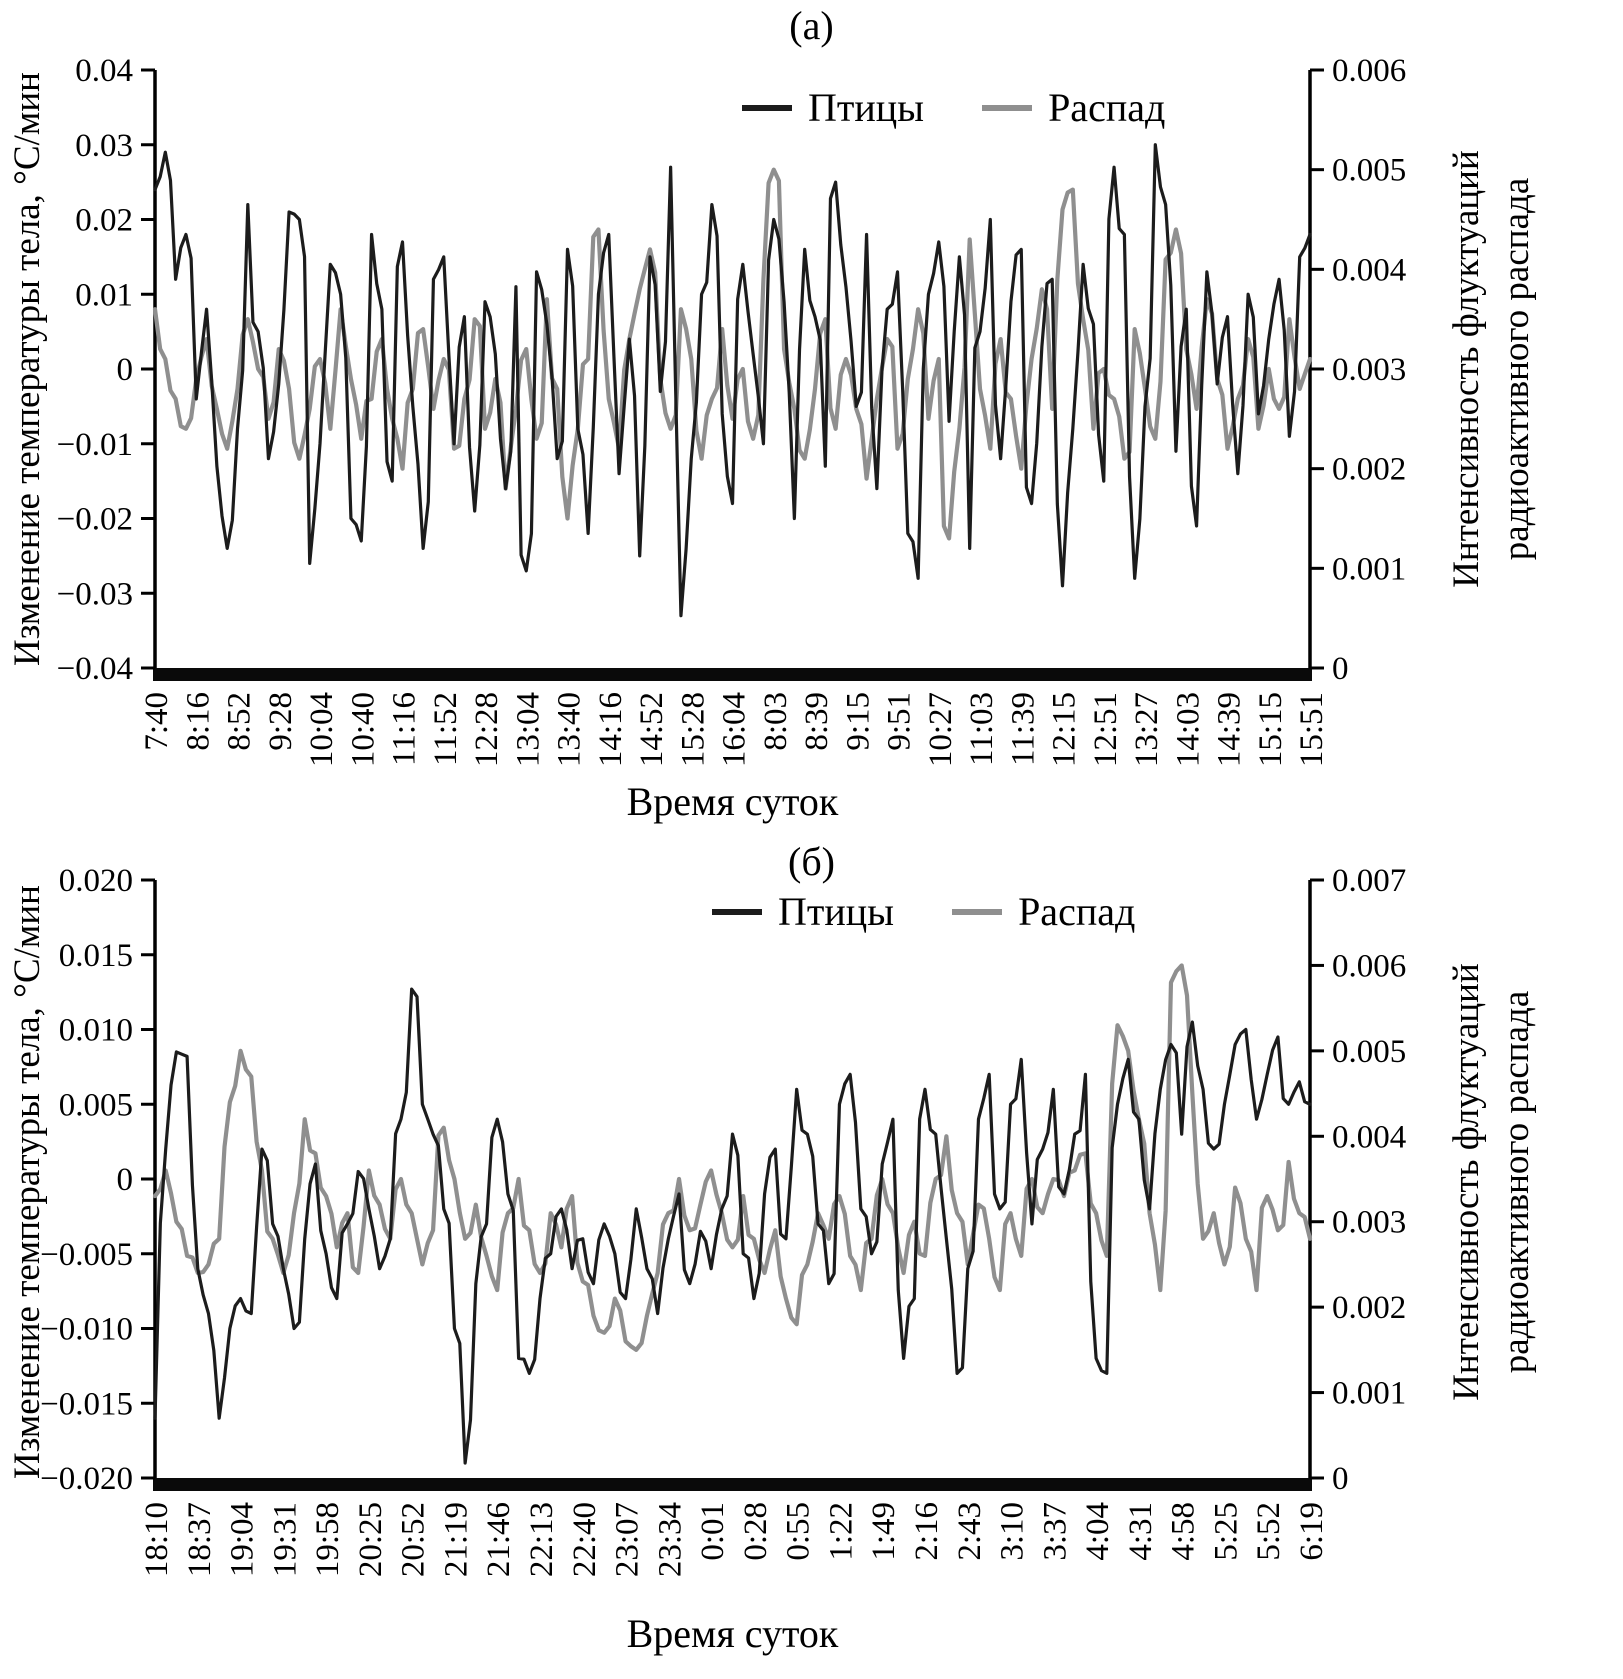  I want to click on left-tick-label: 0.015, so click(96, 956).